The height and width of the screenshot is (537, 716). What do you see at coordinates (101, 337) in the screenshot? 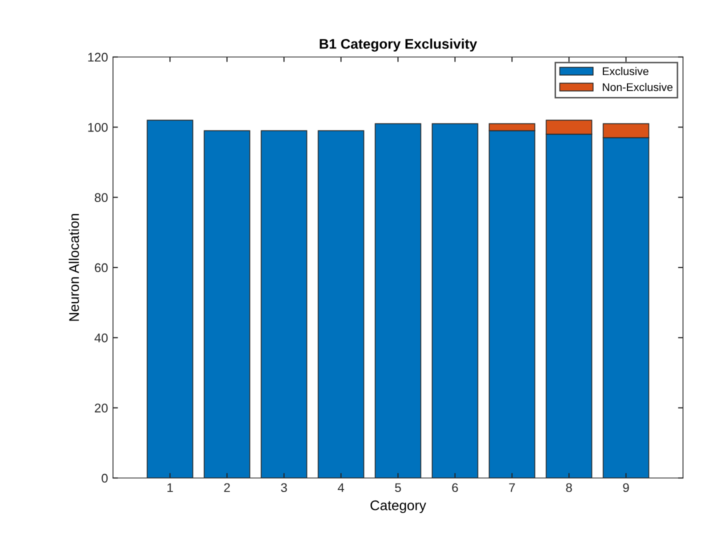
I see `y-tick-label: 40` at bounding box center [101, 337].